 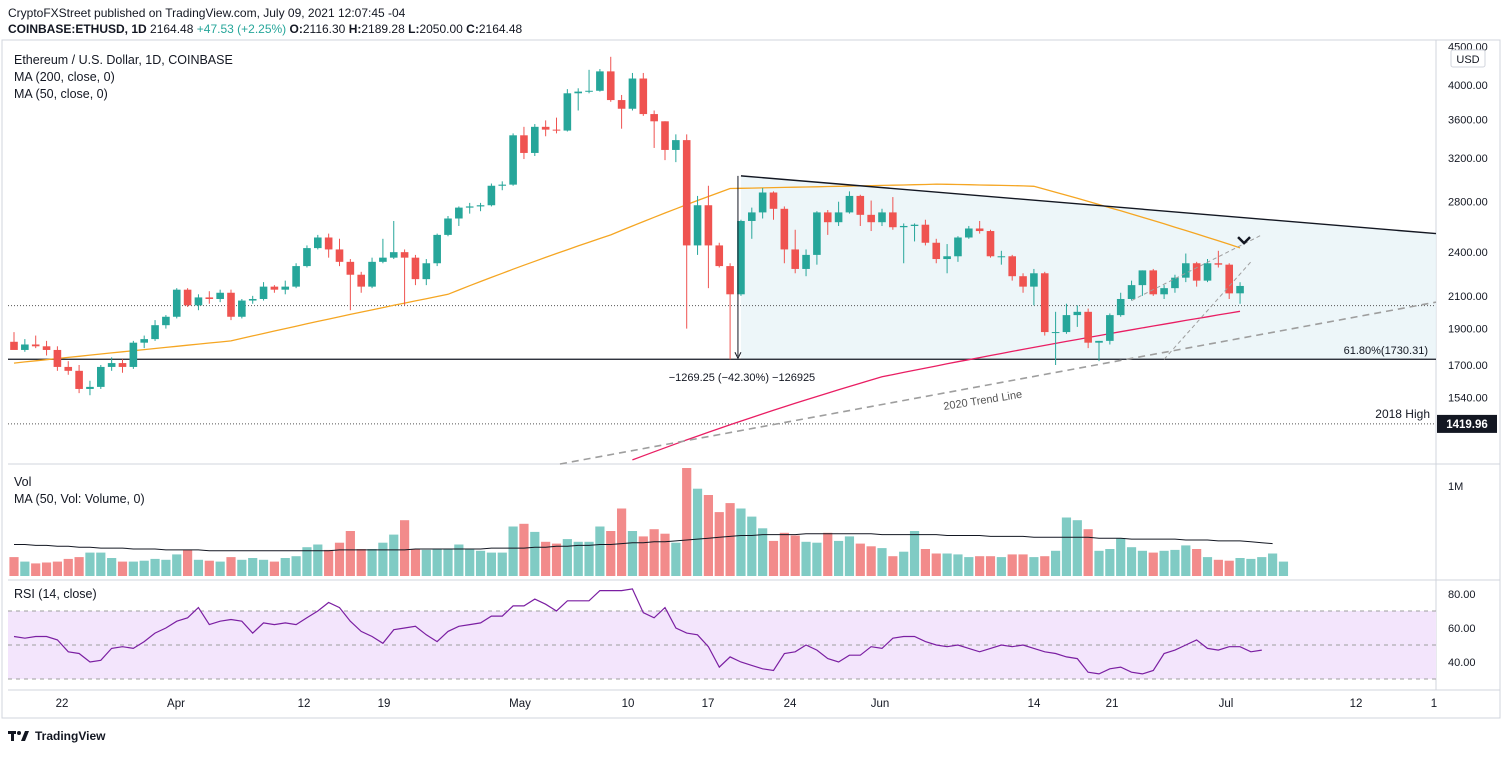 What do you see at coordinates (441, 29) in the screenshot?
I see `low-value: 2050.00` at bounding box center [441, 29].